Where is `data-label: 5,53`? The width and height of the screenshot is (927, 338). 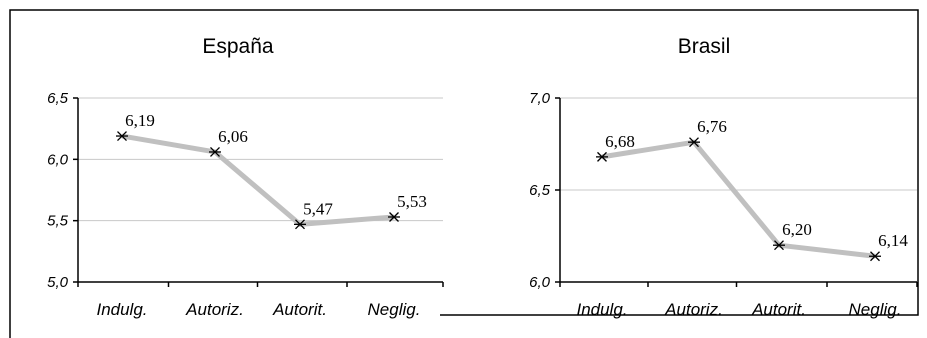
data-label: 5,53 is located at coordinates (412, 201).